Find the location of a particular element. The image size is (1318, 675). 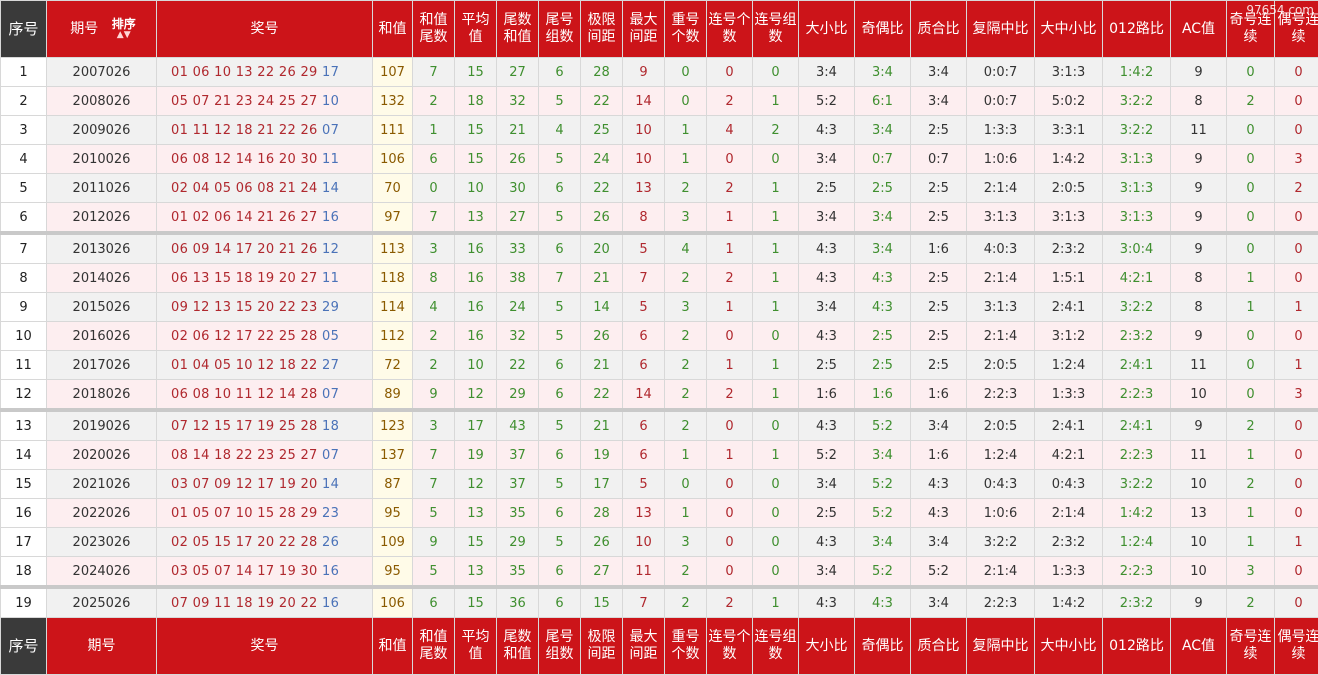

cell-seq: 10 is located at coordinates (24, 336).